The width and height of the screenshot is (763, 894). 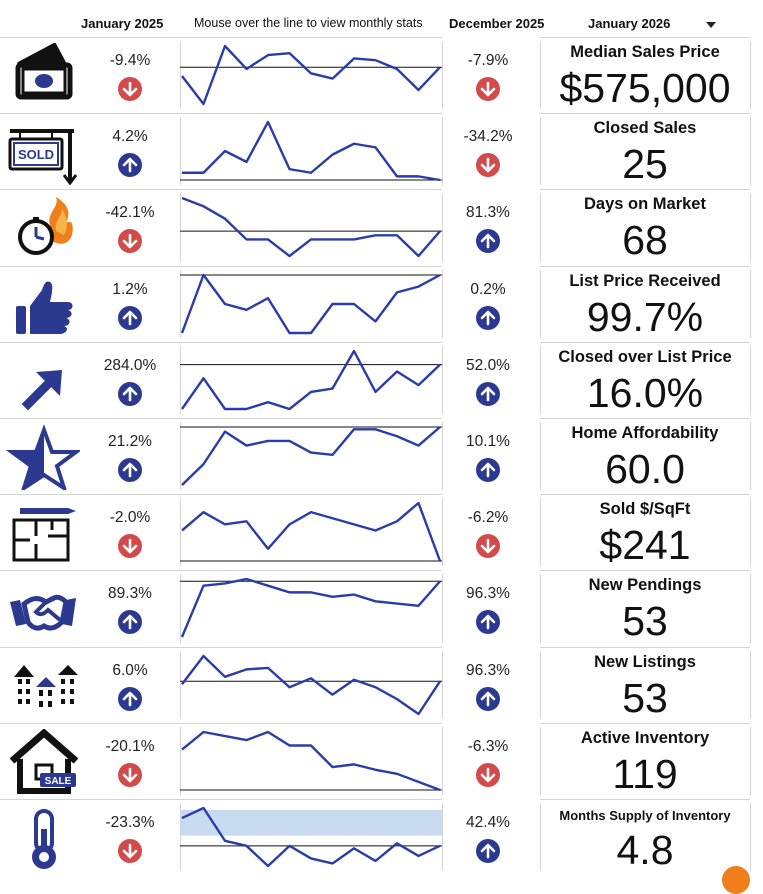 I want to click on chat-bubble-icon, so click(x=736, y=880).